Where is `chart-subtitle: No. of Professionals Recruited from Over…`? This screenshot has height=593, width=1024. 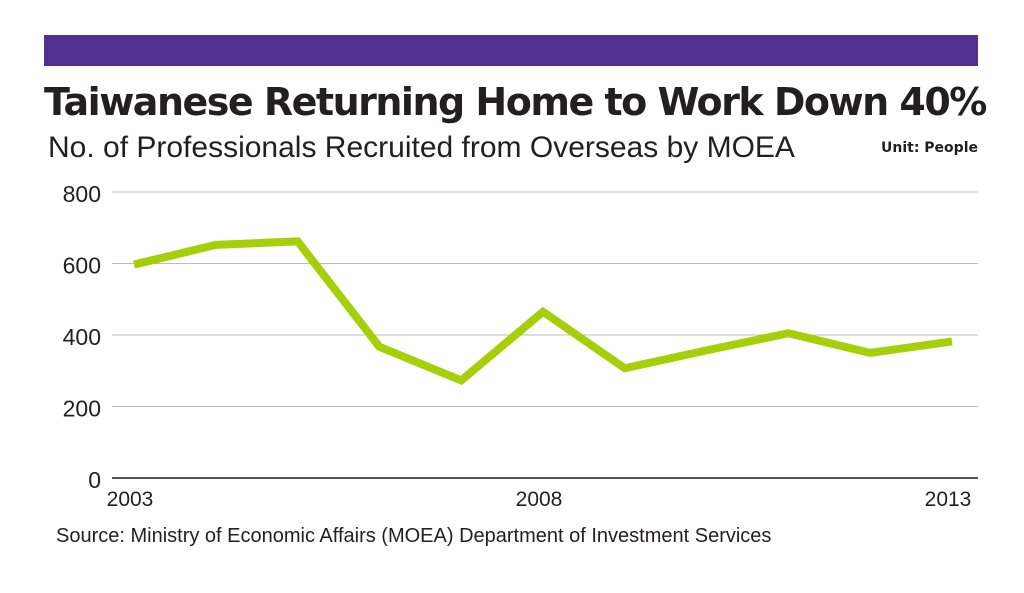 chart-subtitle: No. of Professionals Recruited from Over… is located at coordinates (421, 147).